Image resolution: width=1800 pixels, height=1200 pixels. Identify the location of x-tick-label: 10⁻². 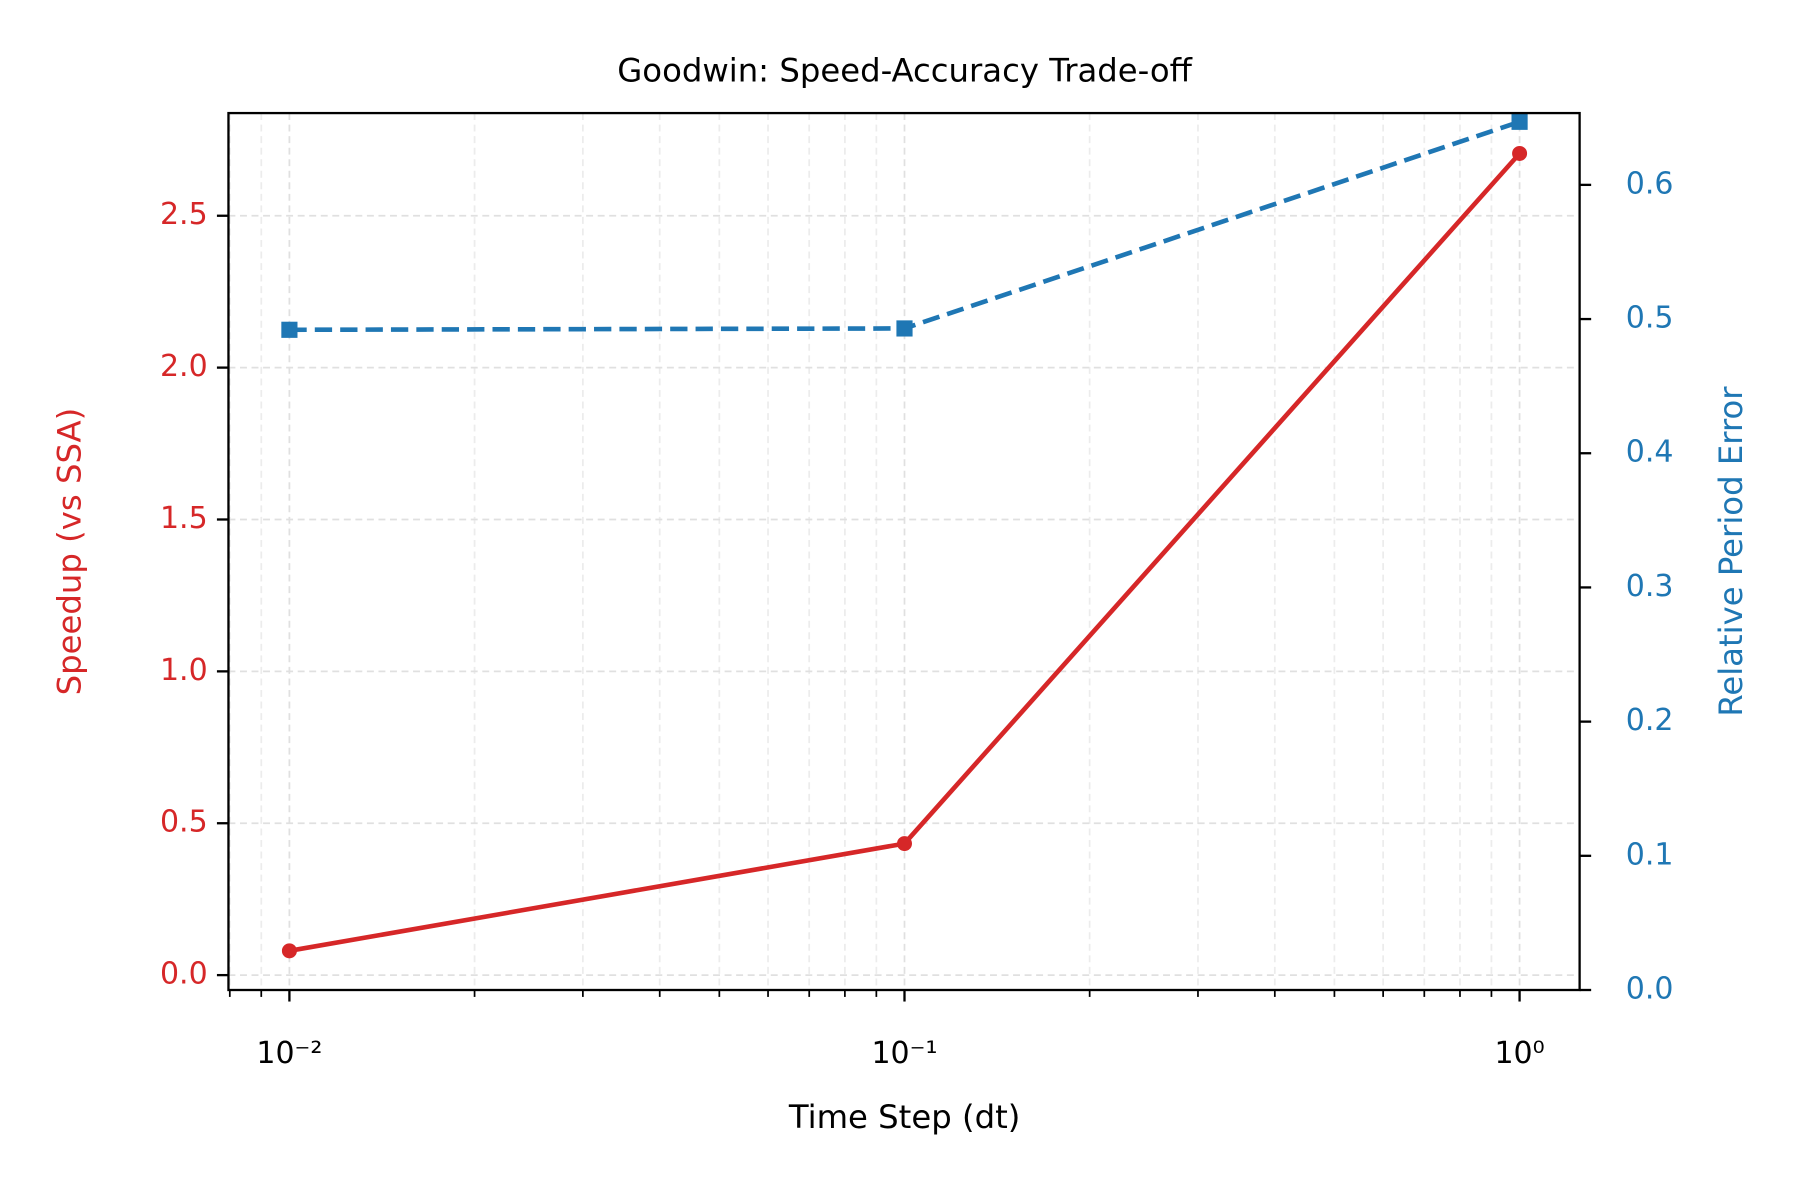
(289, 1053).